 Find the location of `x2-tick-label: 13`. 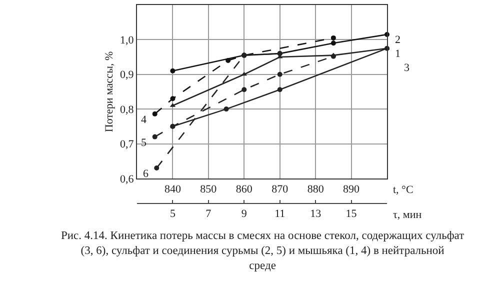

x2-tick-label: 13 is located at coordinates (316, 214).